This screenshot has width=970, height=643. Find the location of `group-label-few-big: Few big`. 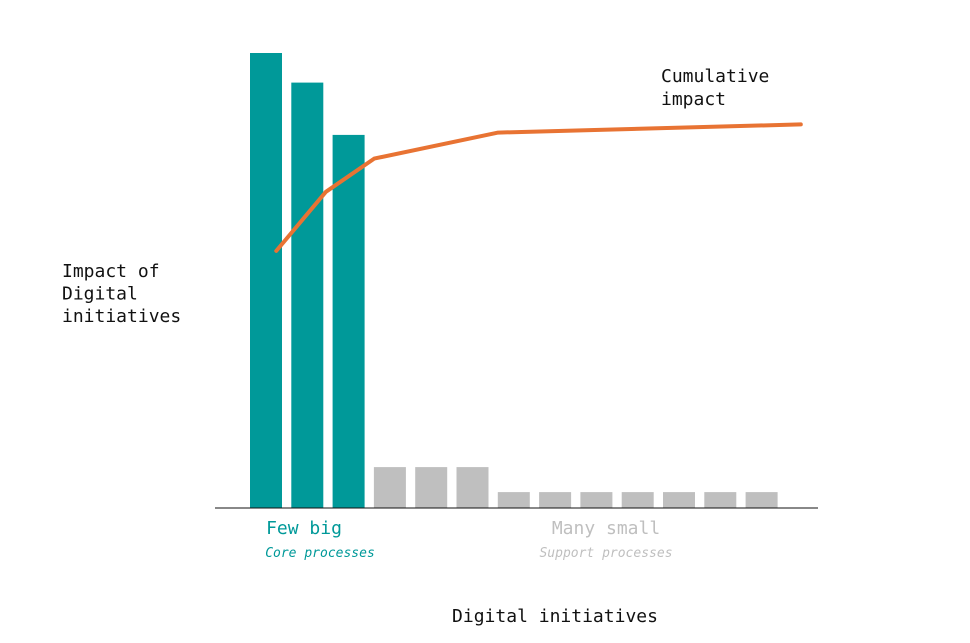

group-label-few-big: Few big is located at coordinates (304, 528).